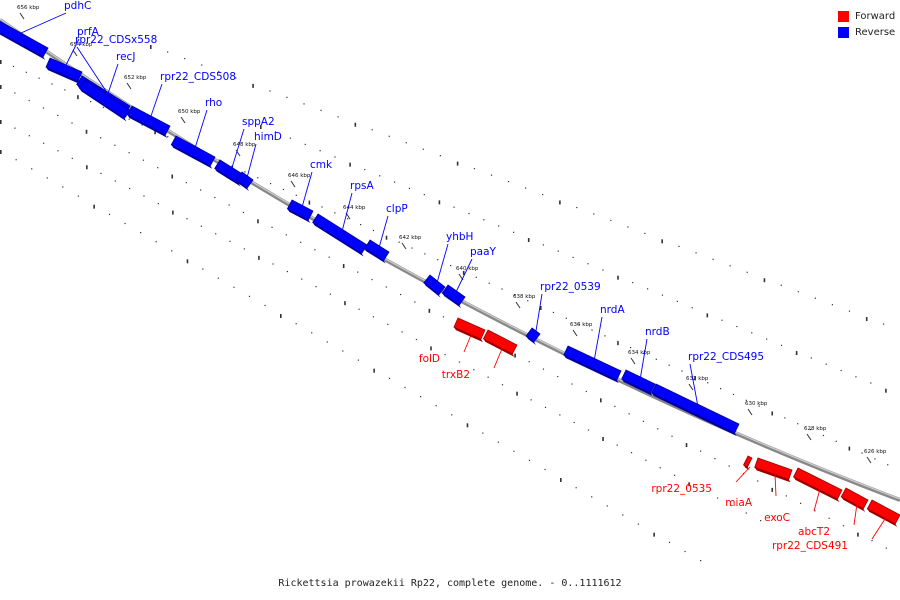 Image resolution: width=900 pixels, height=600 pixels. What do you see at coordinates (592, 363) in the screenshot?
I see `gene-block-nrdA` at bounding box center [592, 363].